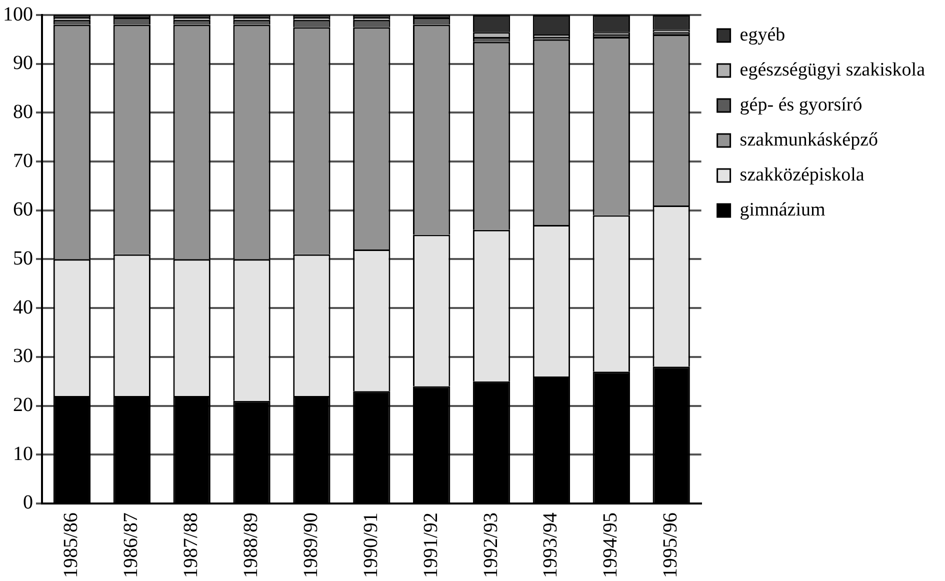 This screenshot has height=581, width=945. What do you see at coordinates (23, 405) in the screenshot?
I see `y-tick-label: 20` at bounding box center [23, 405].